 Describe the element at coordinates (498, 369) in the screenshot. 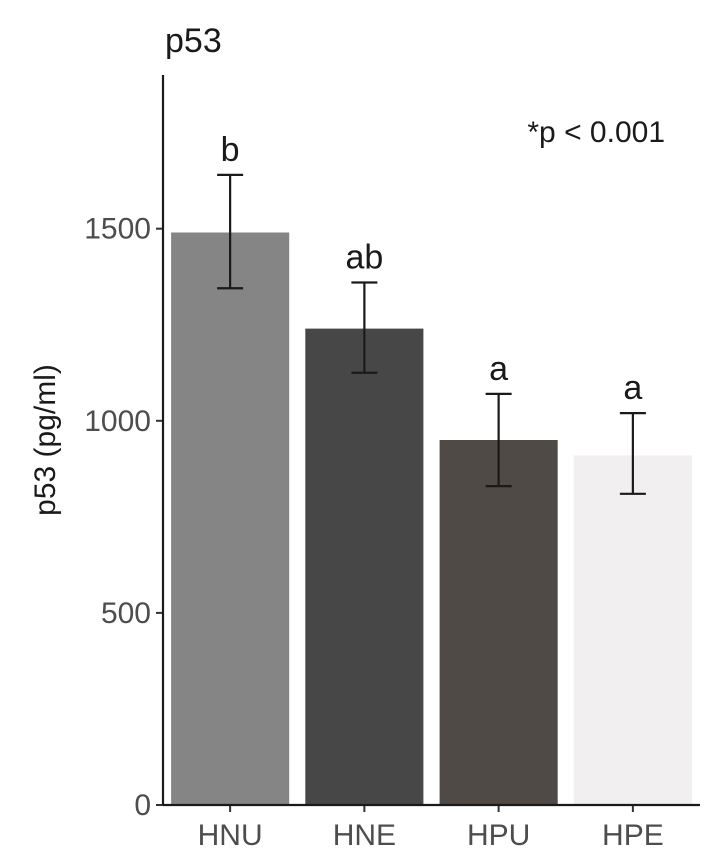

I see `significance-label-hpu: a` at that location.